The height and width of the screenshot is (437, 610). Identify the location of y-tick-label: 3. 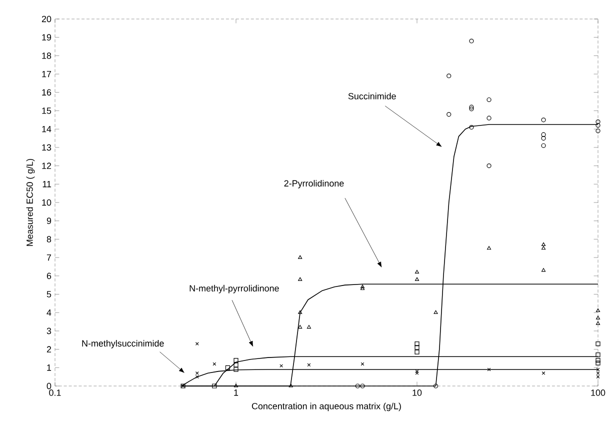
(49, 331).